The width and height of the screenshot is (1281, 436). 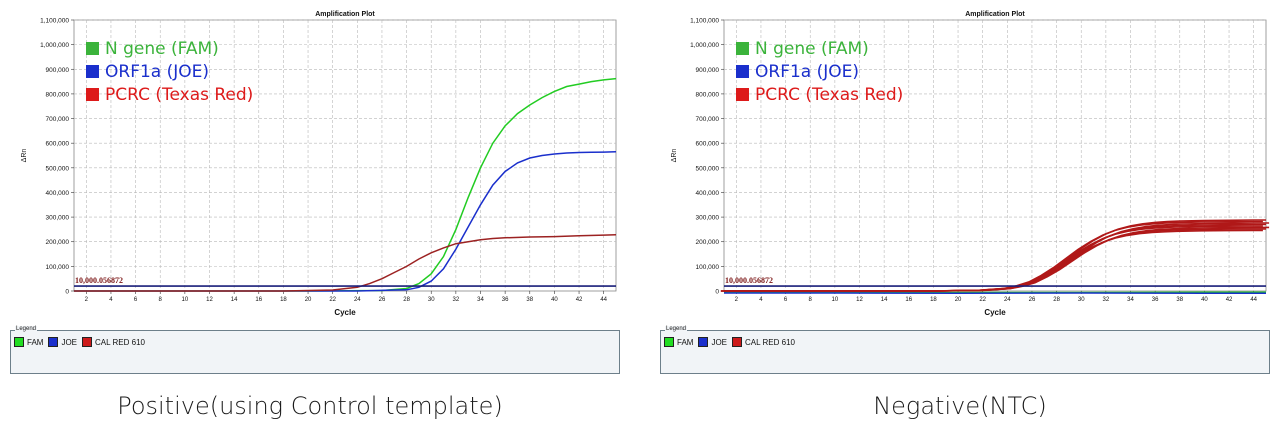 What do you see at coordinates (111, 300) in the screenshot?
I see `x-tick-label: 4` at bounding box center [111, 300].